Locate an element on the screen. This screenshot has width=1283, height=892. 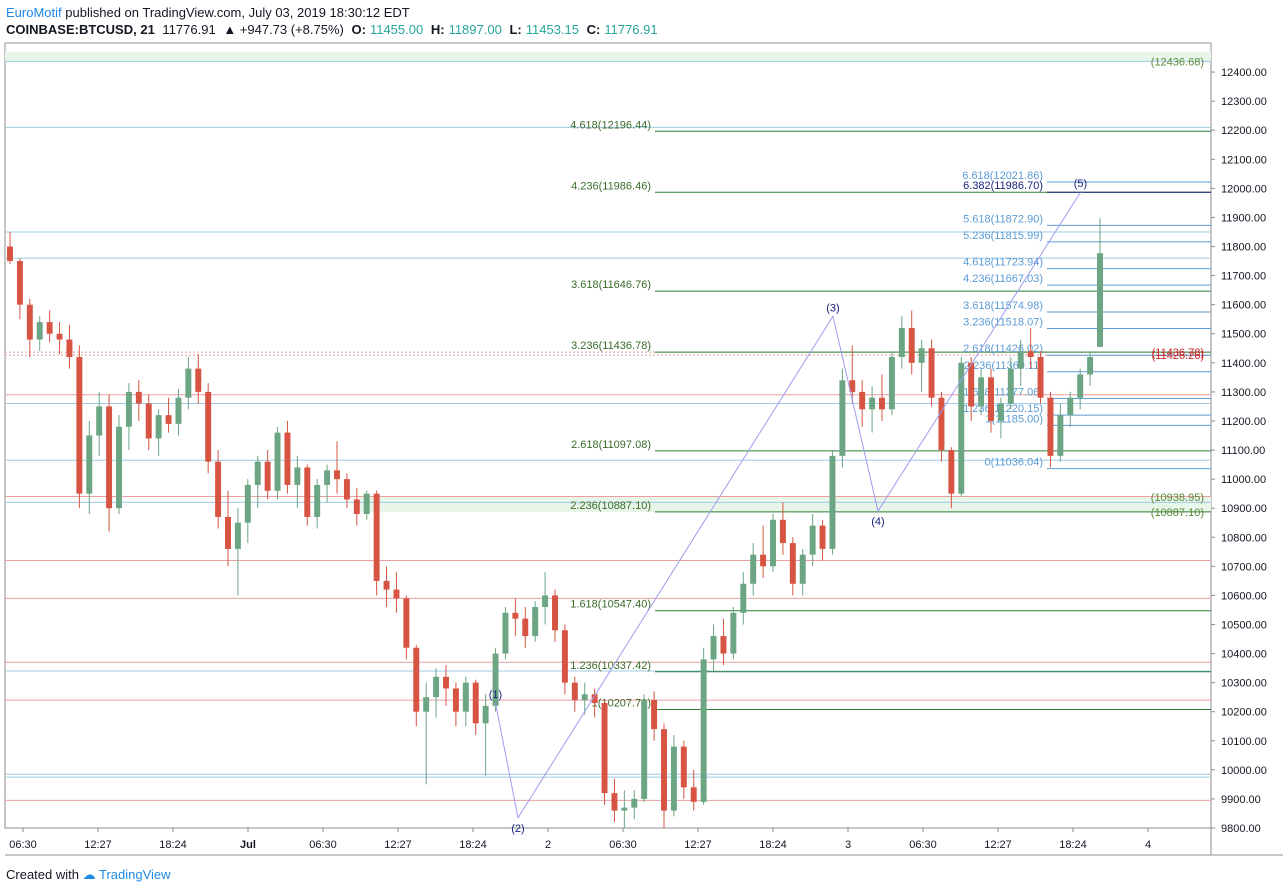
price-change: ▲ +947.73 (+8.75%) is located at coordinates (283, 29).